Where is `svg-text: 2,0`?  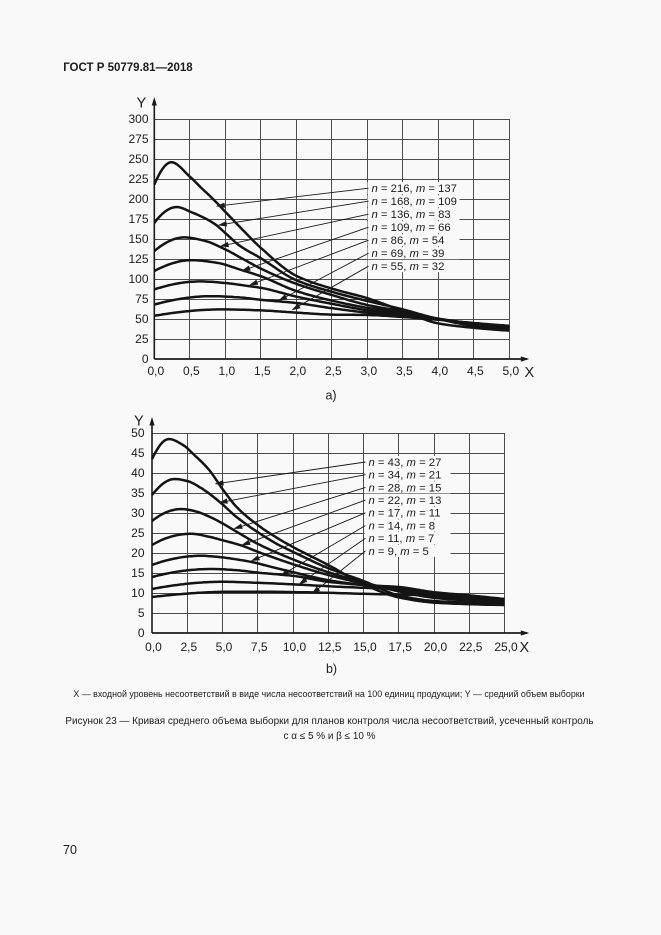 svg-text: 2,0 is located at coordinates (297, 371).